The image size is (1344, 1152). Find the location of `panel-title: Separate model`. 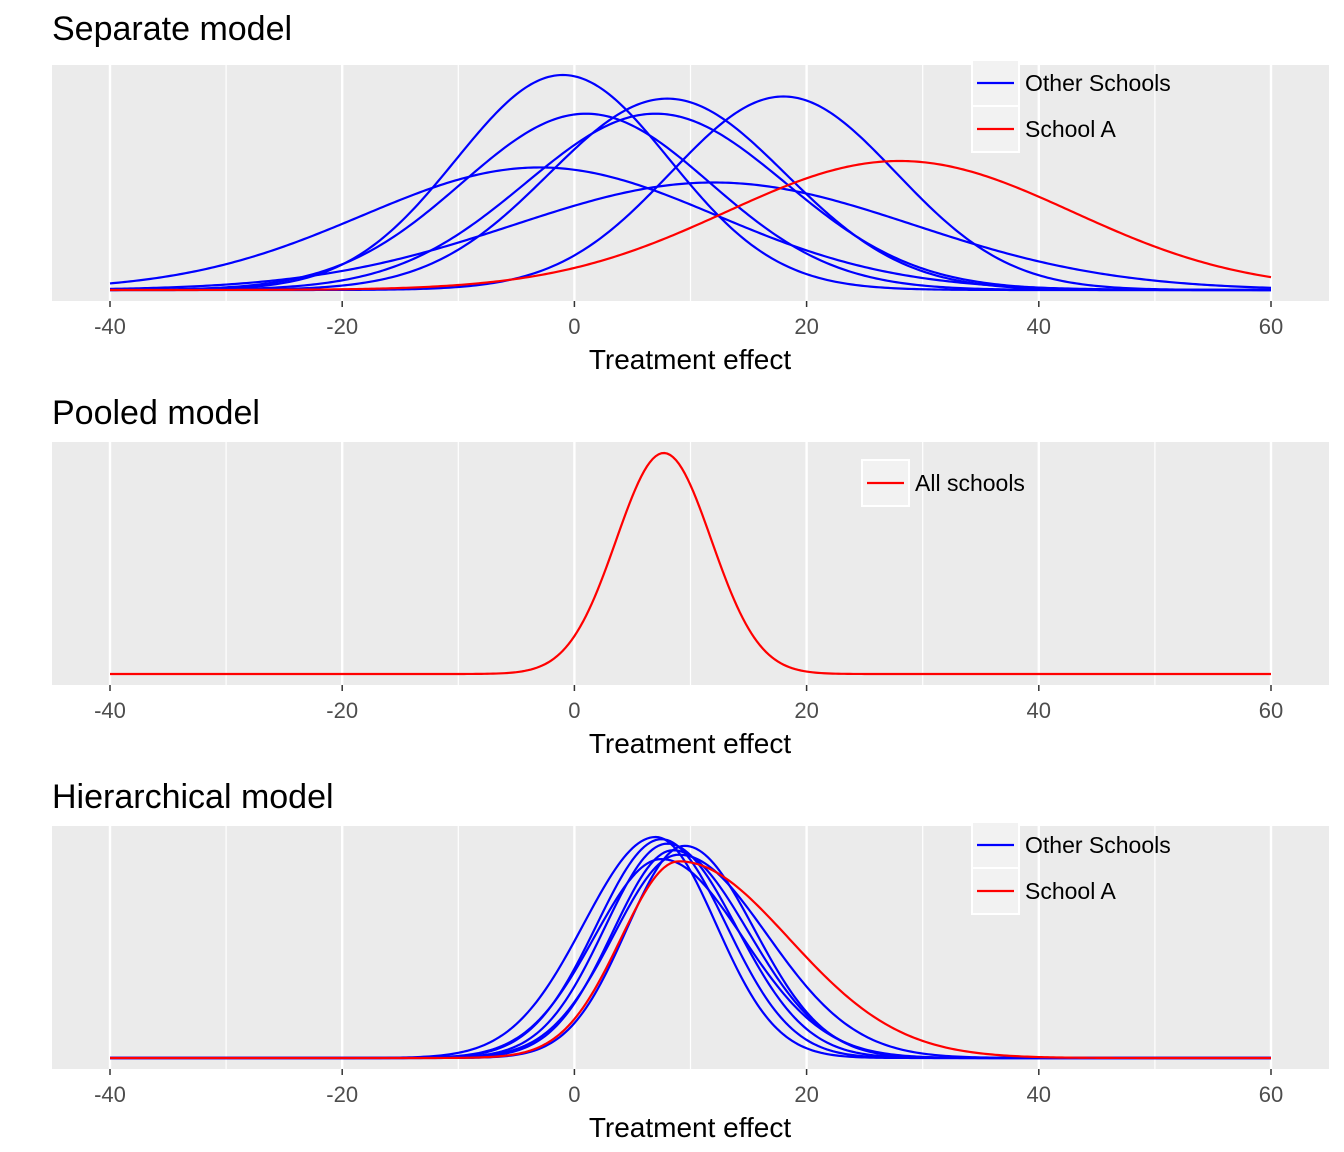

panel-title: Separate model is located at coordinates (172, 29).